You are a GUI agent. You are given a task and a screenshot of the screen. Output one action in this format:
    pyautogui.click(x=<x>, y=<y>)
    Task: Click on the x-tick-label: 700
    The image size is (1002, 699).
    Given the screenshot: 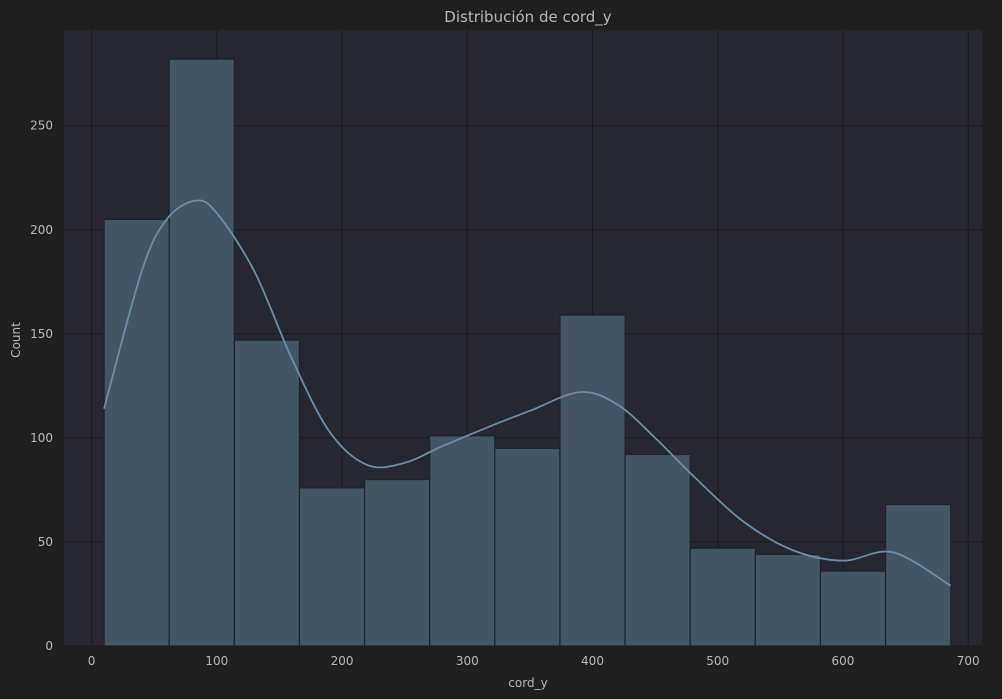 What is the action you would take?
    pyautogui.click(x=968, y=661)
    